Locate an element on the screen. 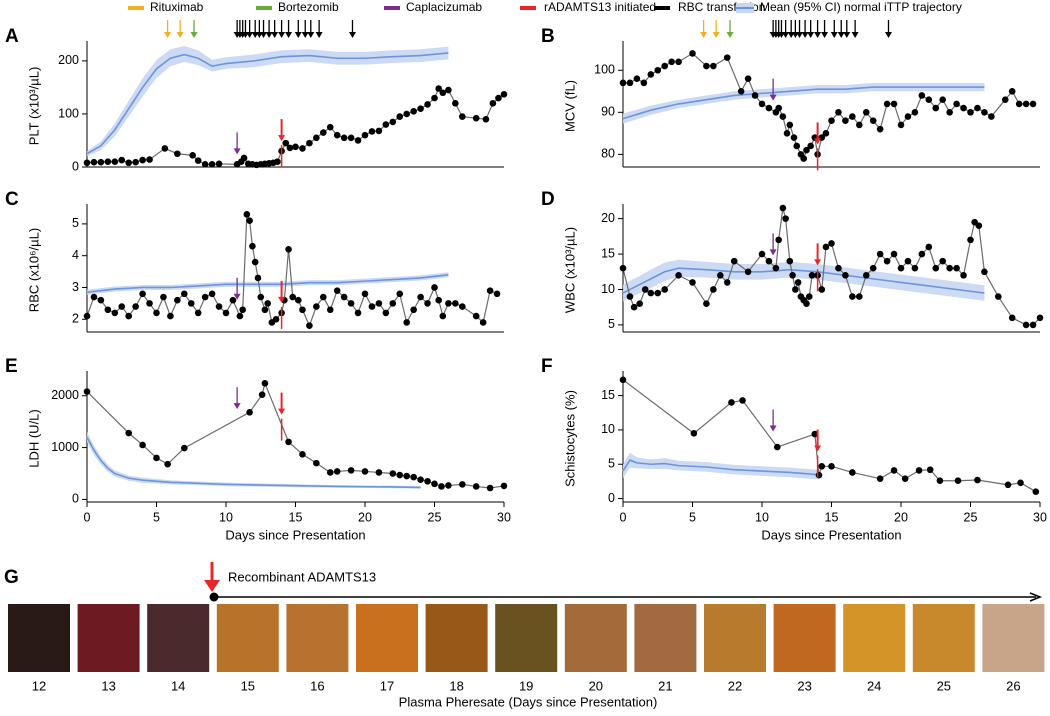 The width and height of the screenshot is (1050, 716). sample-day-label: 20 is located at coordinates (596, 685).